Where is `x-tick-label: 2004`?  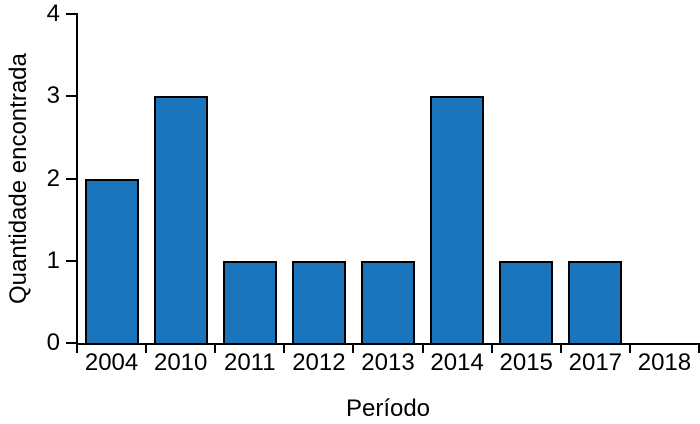 x-tick-label: 2004 is located at coordinates (111, 362).